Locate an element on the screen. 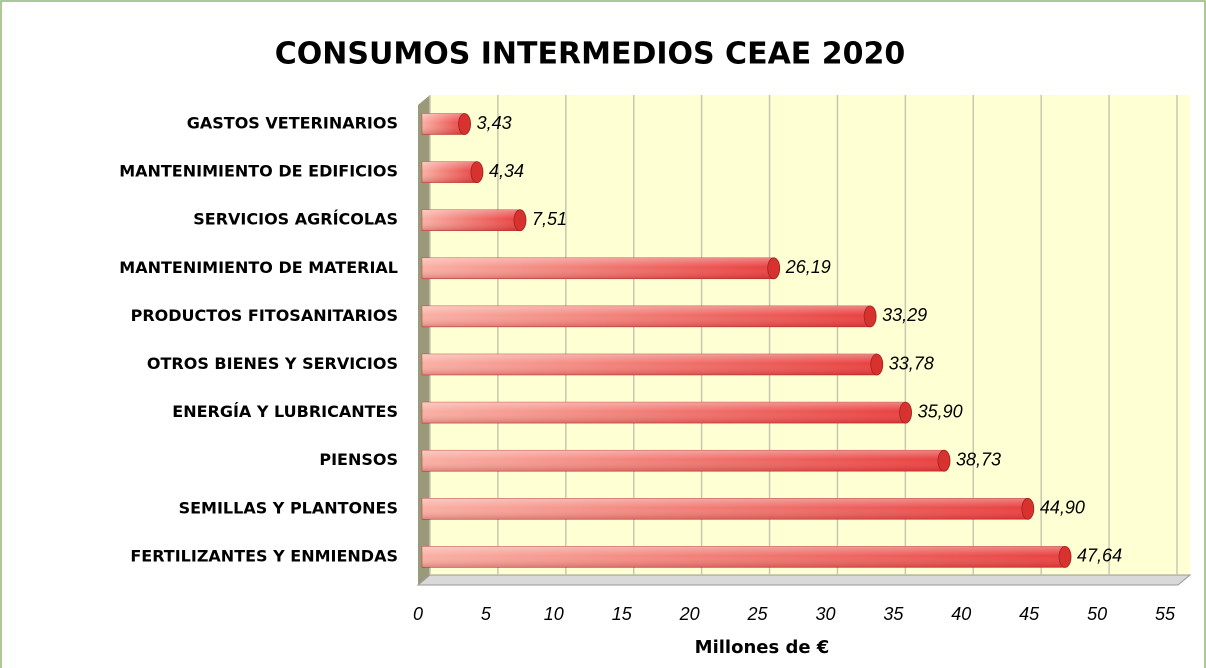  y-tick-label: FERTILIZANTES Y ENMIENDAS is located at coordinates (264, 555).